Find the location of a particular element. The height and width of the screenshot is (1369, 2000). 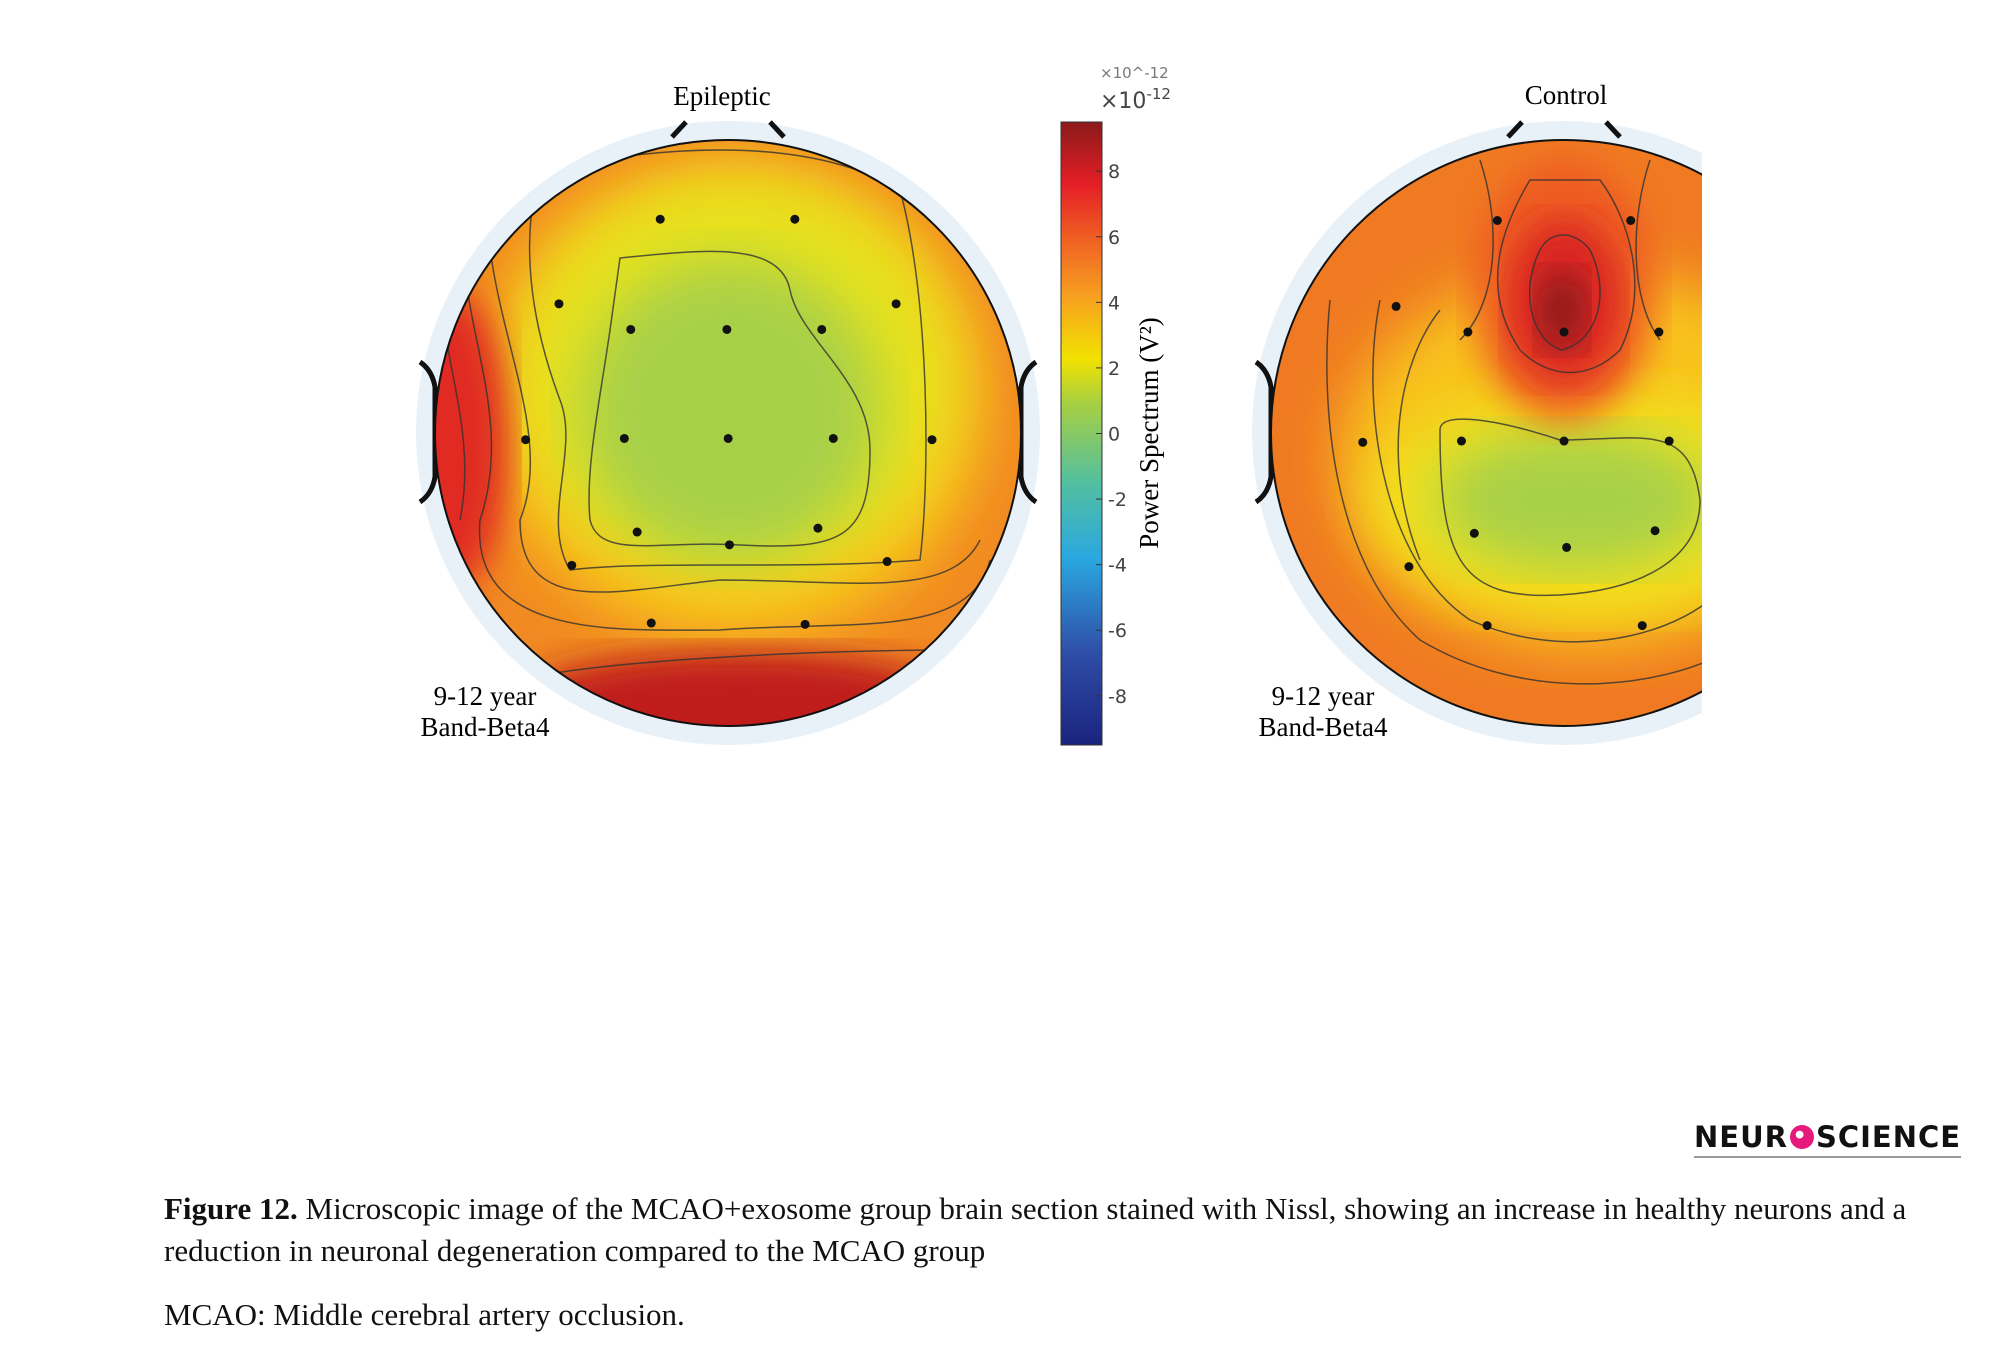

panel-title-control: Control is located at coordinates (1566, 95).